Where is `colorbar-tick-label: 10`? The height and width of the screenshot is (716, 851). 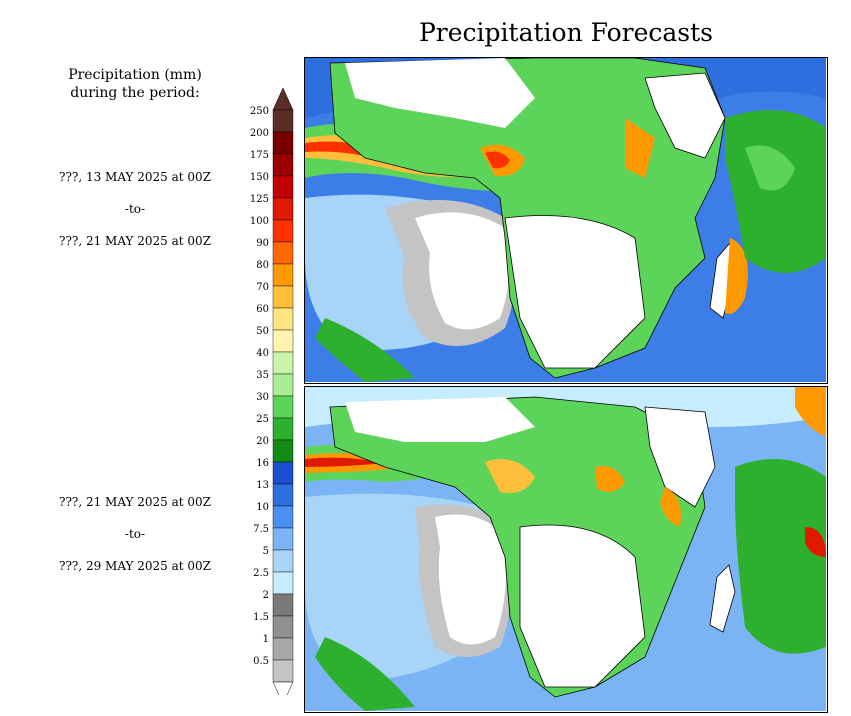 colorbar-tick-label: 10 is located at coordinates (262, 507).